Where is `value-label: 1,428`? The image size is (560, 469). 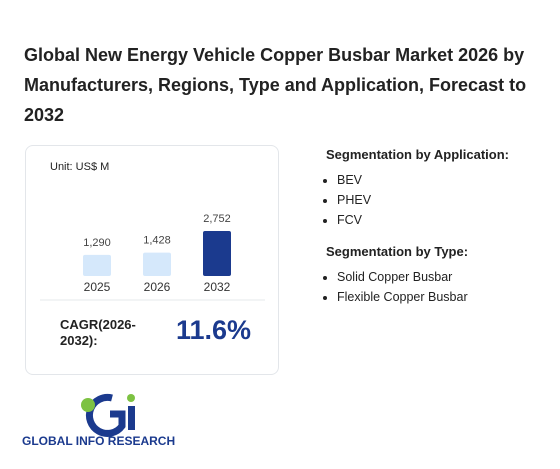
value-label: 1,428 is located at coordinates (157, 241).